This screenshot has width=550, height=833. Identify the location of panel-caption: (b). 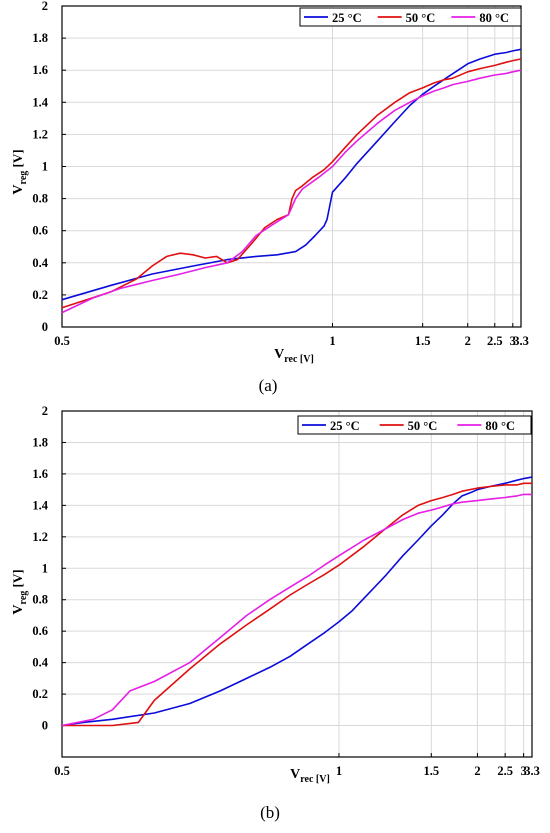
(270, 812).